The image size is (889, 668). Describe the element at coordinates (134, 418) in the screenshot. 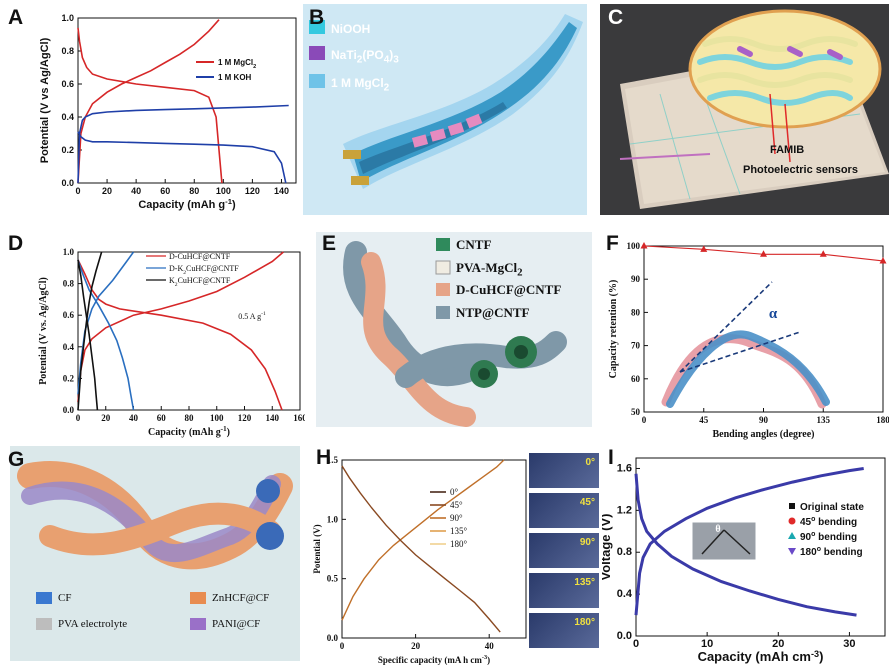

I see `x-tick-label: 40` at that location.